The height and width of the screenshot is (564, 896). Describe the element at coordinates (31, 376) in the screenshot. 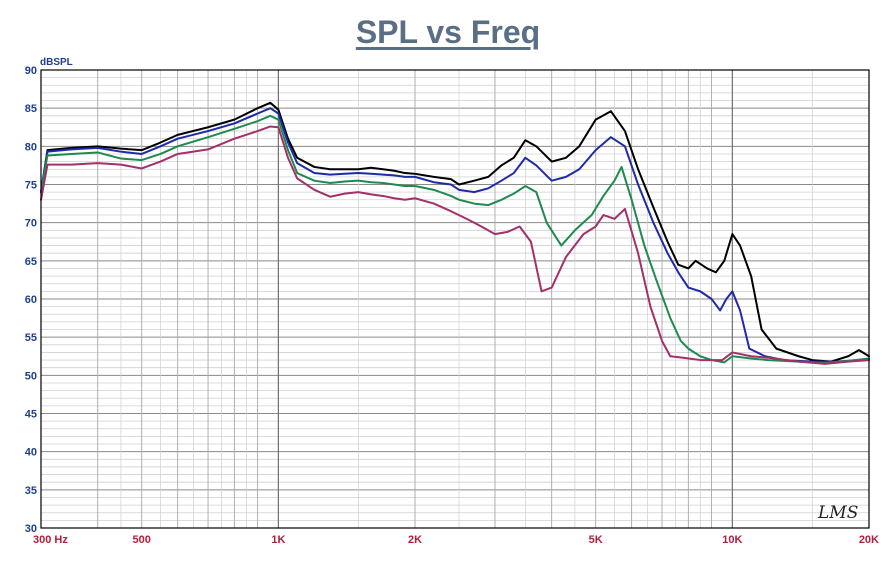

I see `y-tick-label: 50` at that location.